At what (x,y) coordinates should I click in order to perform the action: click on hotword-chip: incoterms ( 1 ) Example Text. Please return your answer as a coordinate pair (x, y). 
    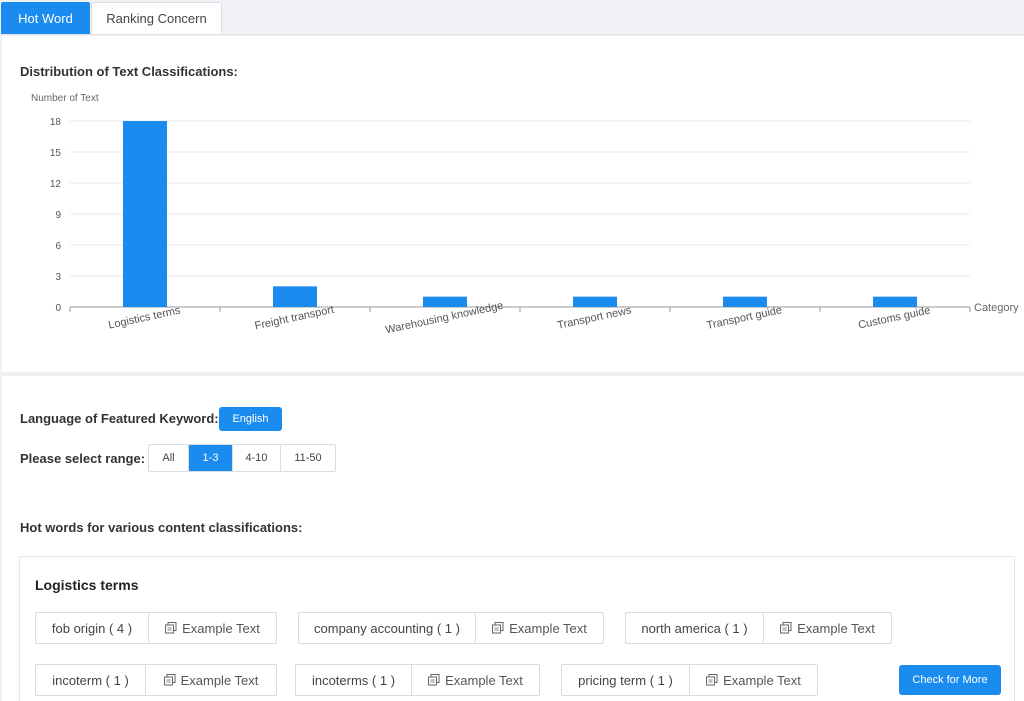
    Looking at the image, I should click on (417, 680).